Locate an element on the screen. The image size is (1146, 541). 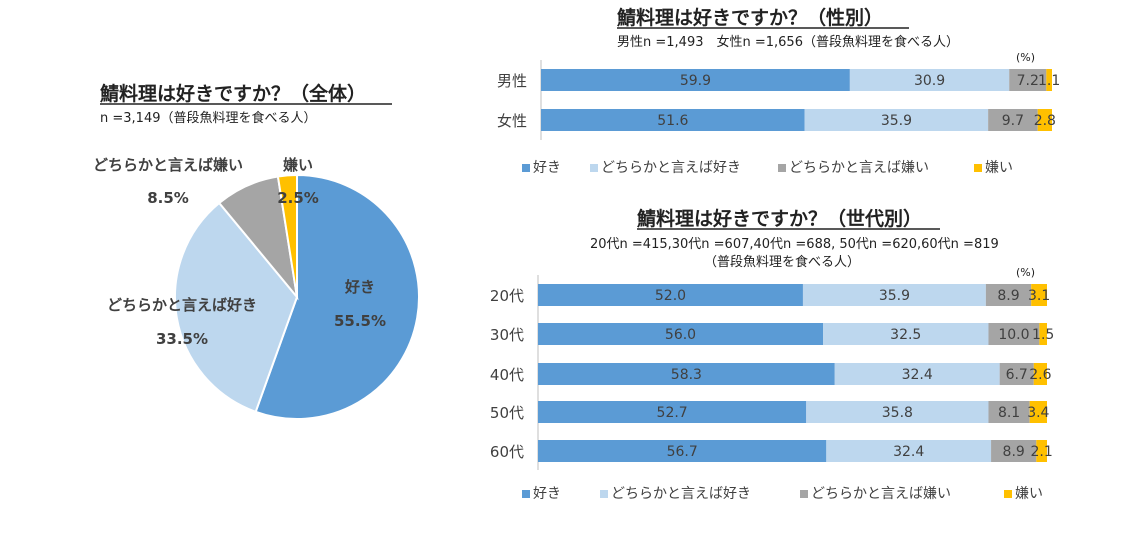
category-label-1: 20代 is located at coordinates (507, 296).